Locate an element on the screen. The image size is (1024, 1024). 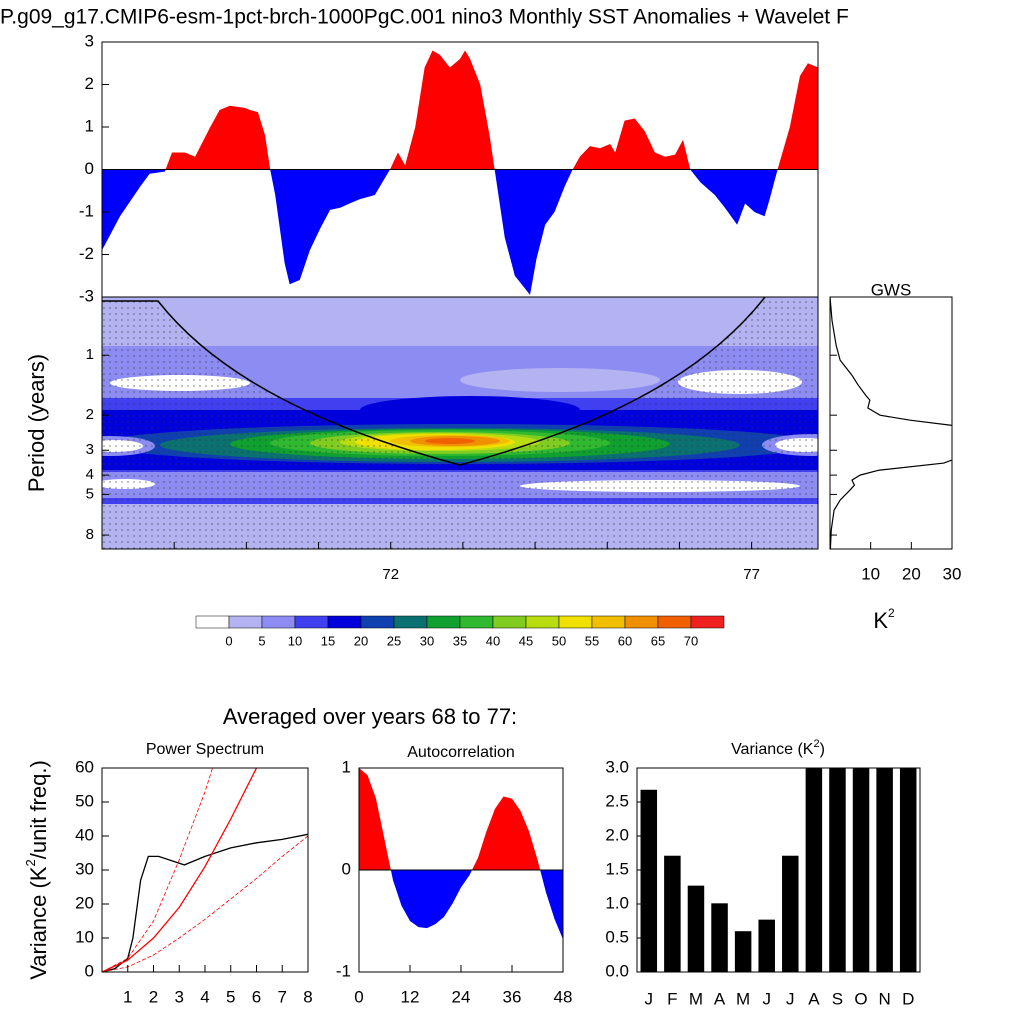
colorbar-label: 40 is located at coordinates (493, 640).